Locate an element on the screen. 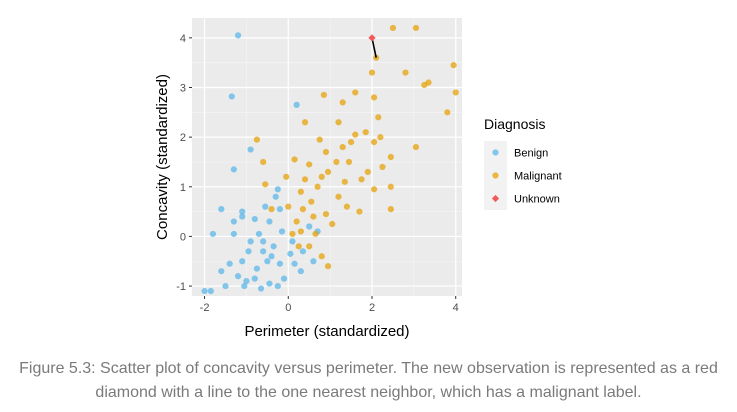 The width and height of the screenshot is (737, 412). legend-marker-benign is located at coordinates (495, 152).